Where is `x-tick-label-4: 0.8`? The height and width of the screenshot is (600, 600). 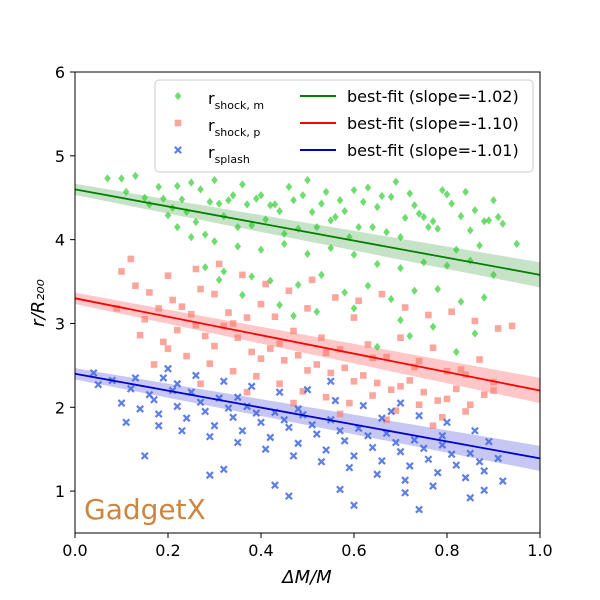
x-tick-label-4: 0.8 is located at coordinates (446, 550).